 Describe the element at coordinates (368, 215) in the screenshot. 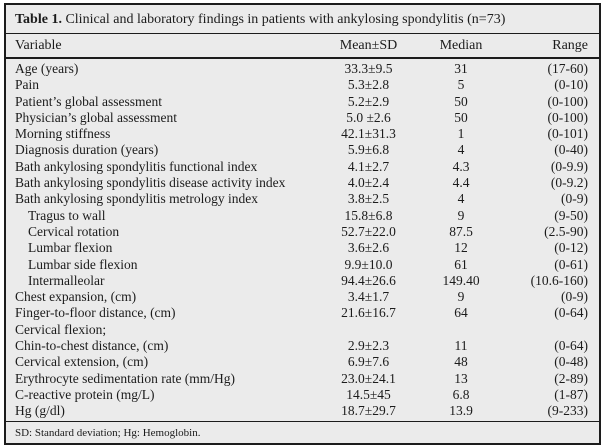

I see `cell-mean-sd: 15.8±6.8` at that location.